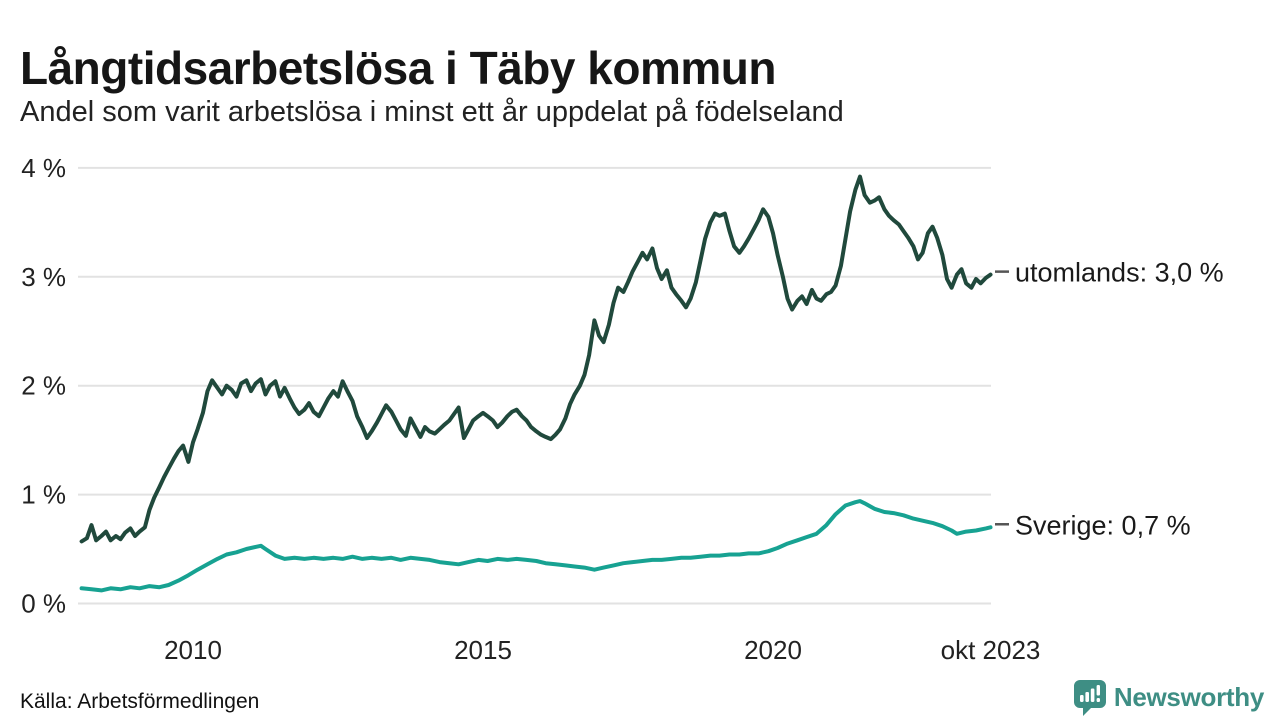 Image resolution: width=1280 pixels, height=720 pixels. Describe the element at coordinates (1098, 690) in the screenshot. I see `exclamation-stem` at that location.